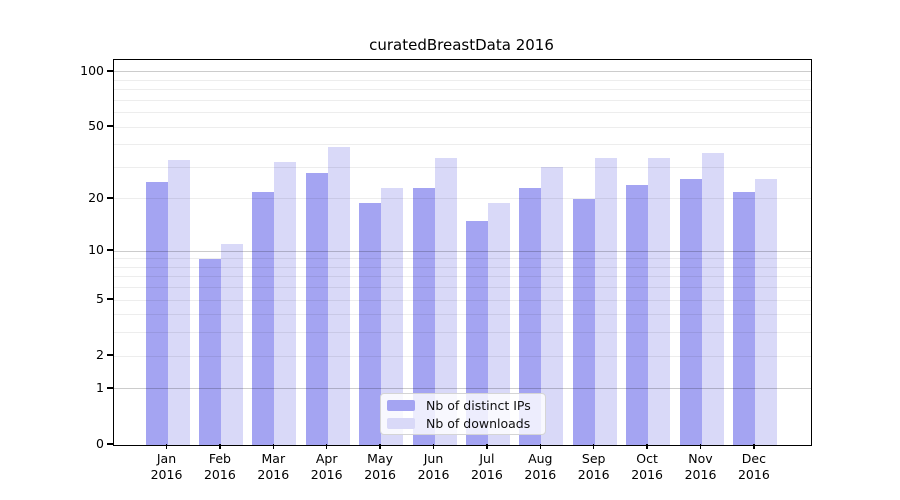 This screenshot has width=900, height=500. Describe the element at coordinates (583, 321) in the screenshot. I see `bar-sep-nb-of-distinct-ips` at that location.